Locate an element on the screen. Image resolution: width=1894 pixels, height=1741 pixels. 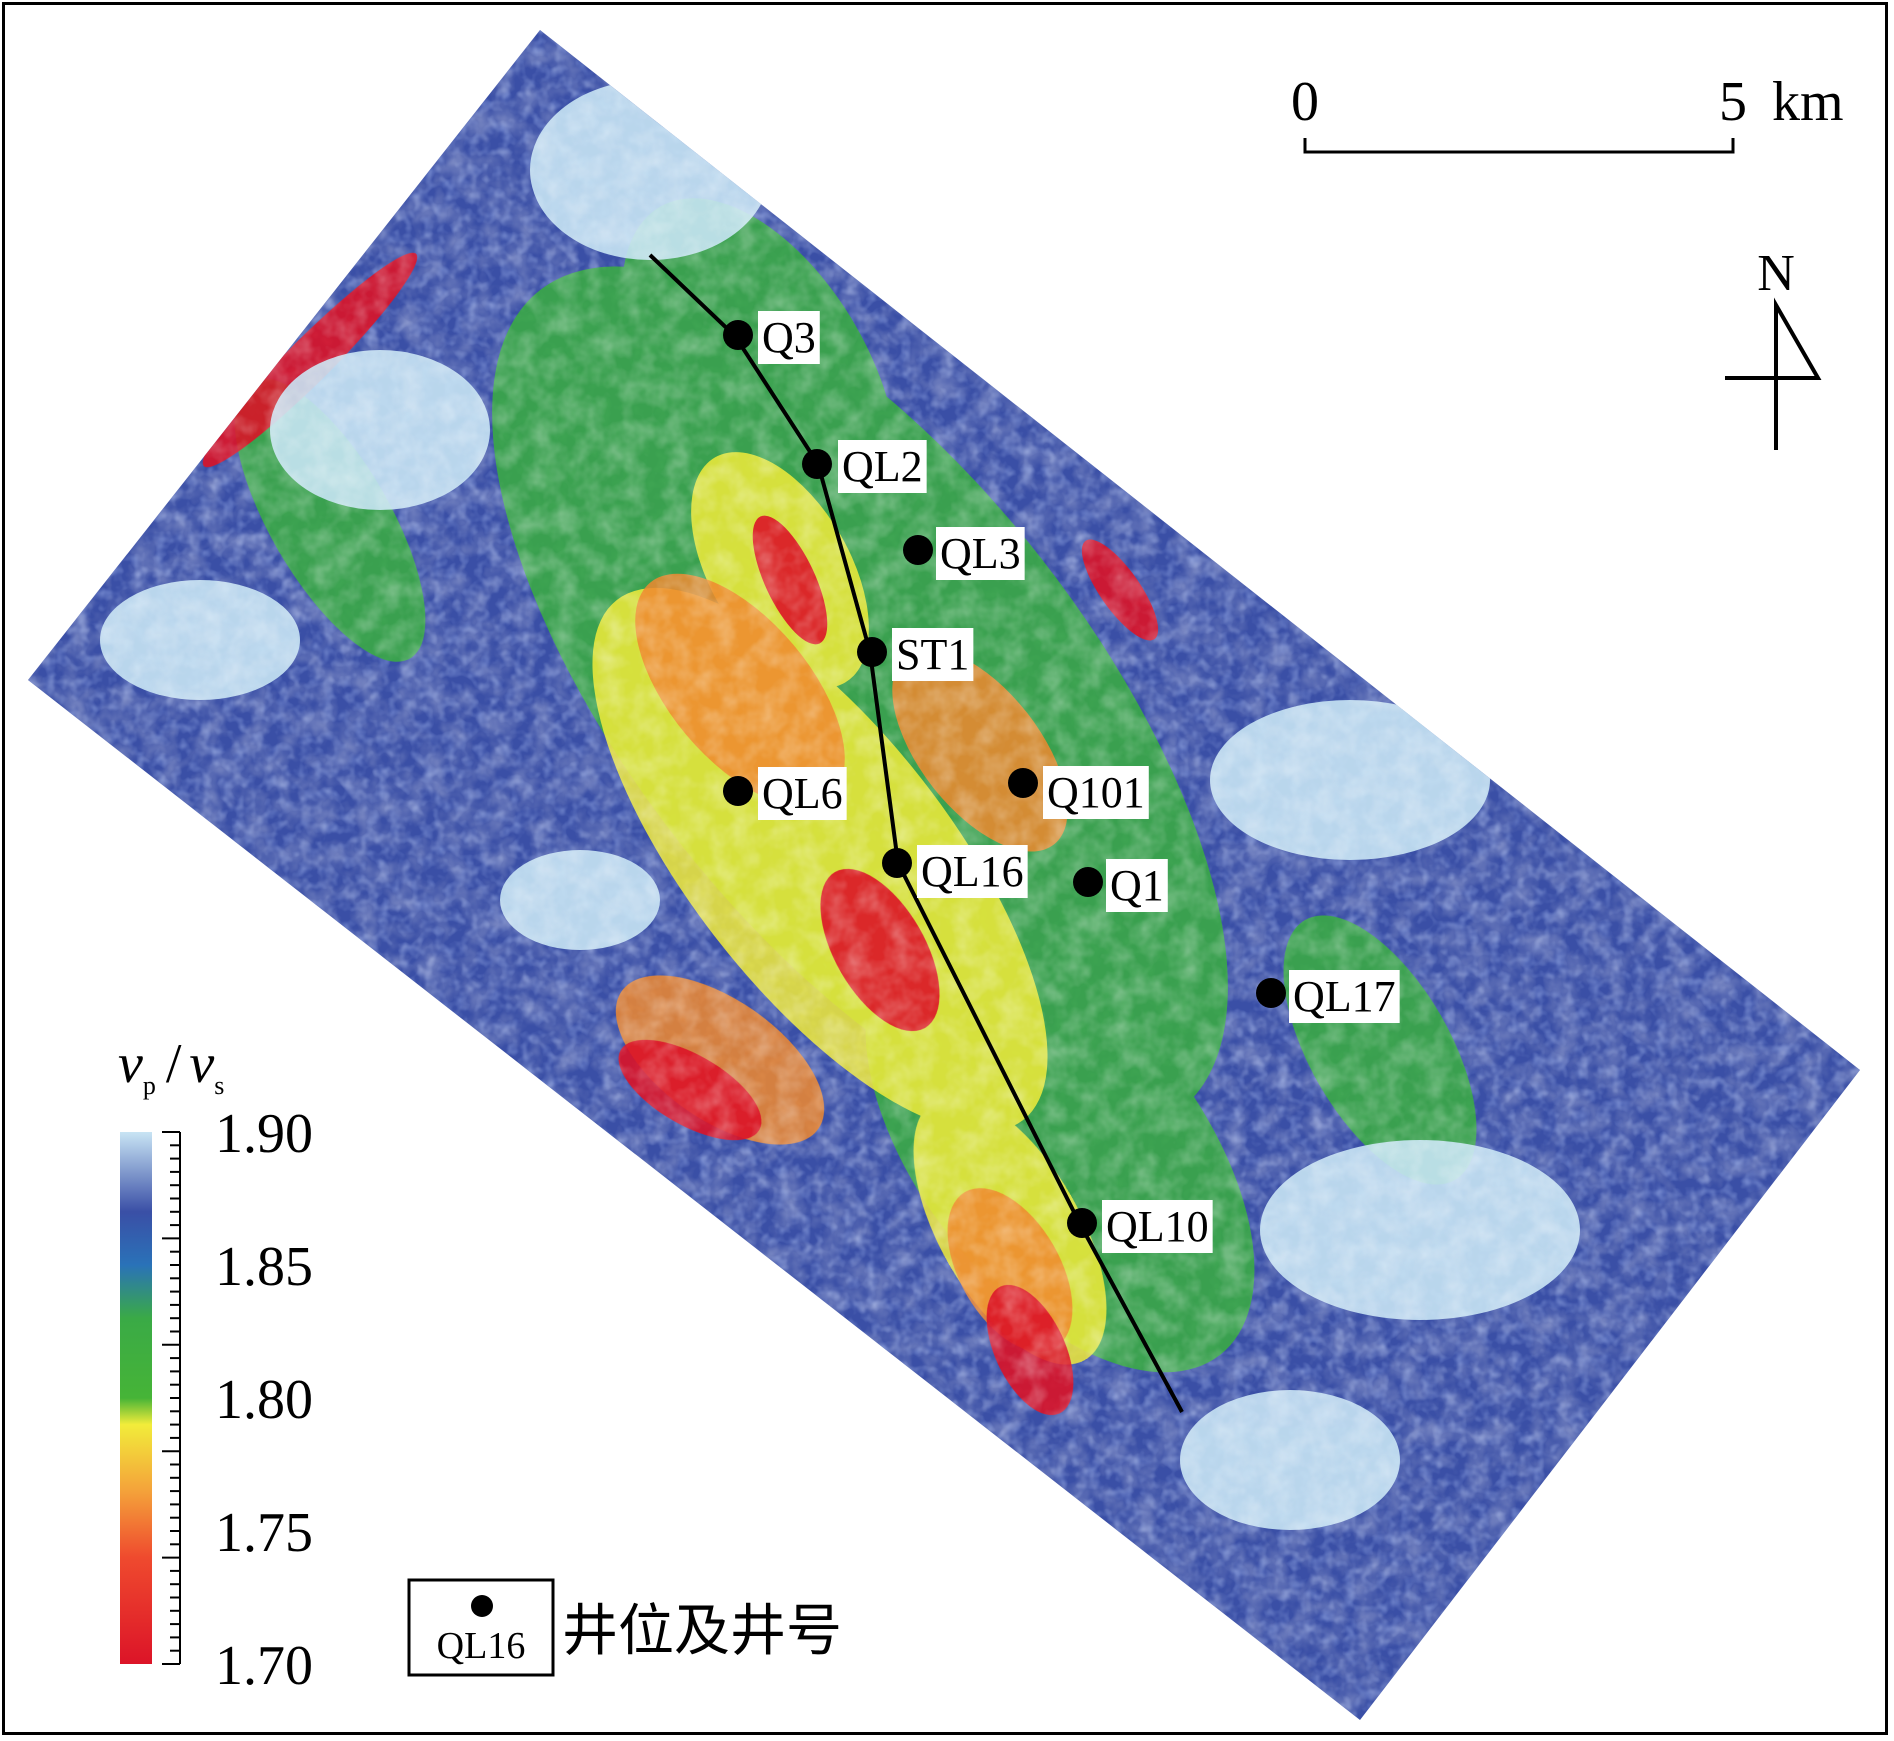
color-scale-ticks is located at coordinates (171, 1398).